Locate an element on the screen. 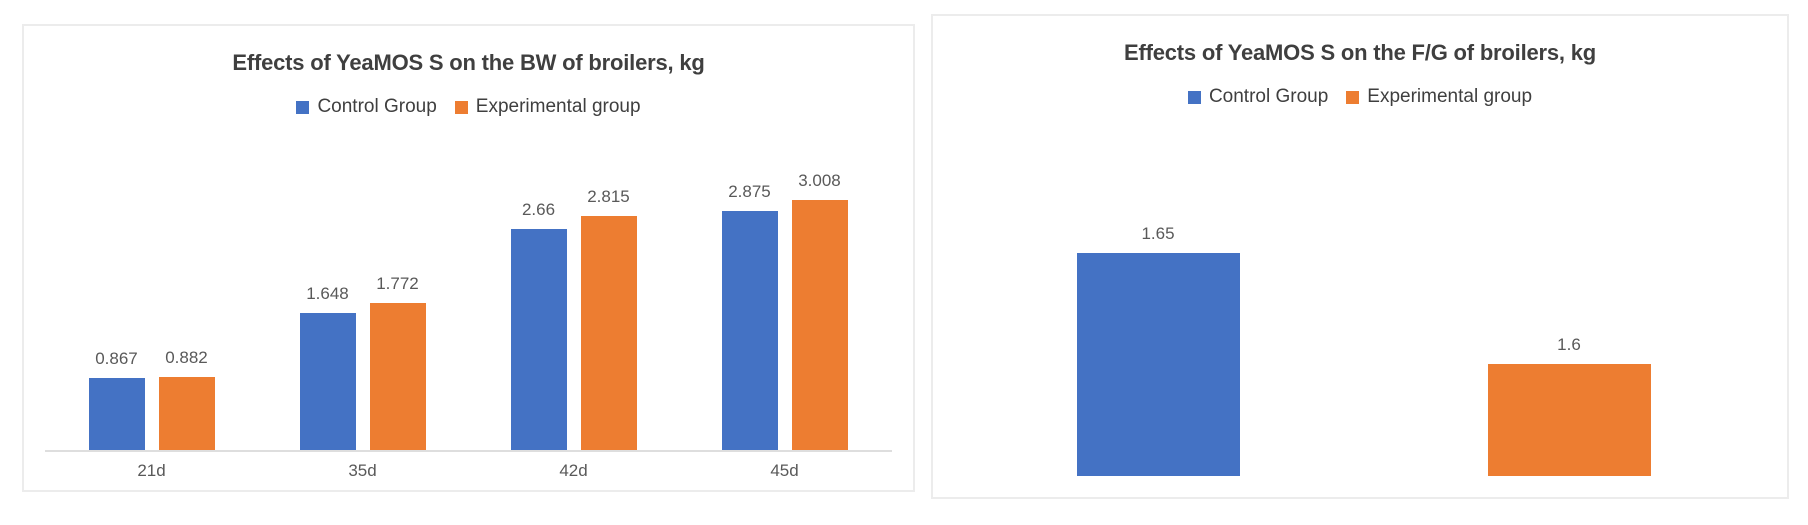  bar-value-label: 2.815 is located at coordinates (608, 196).